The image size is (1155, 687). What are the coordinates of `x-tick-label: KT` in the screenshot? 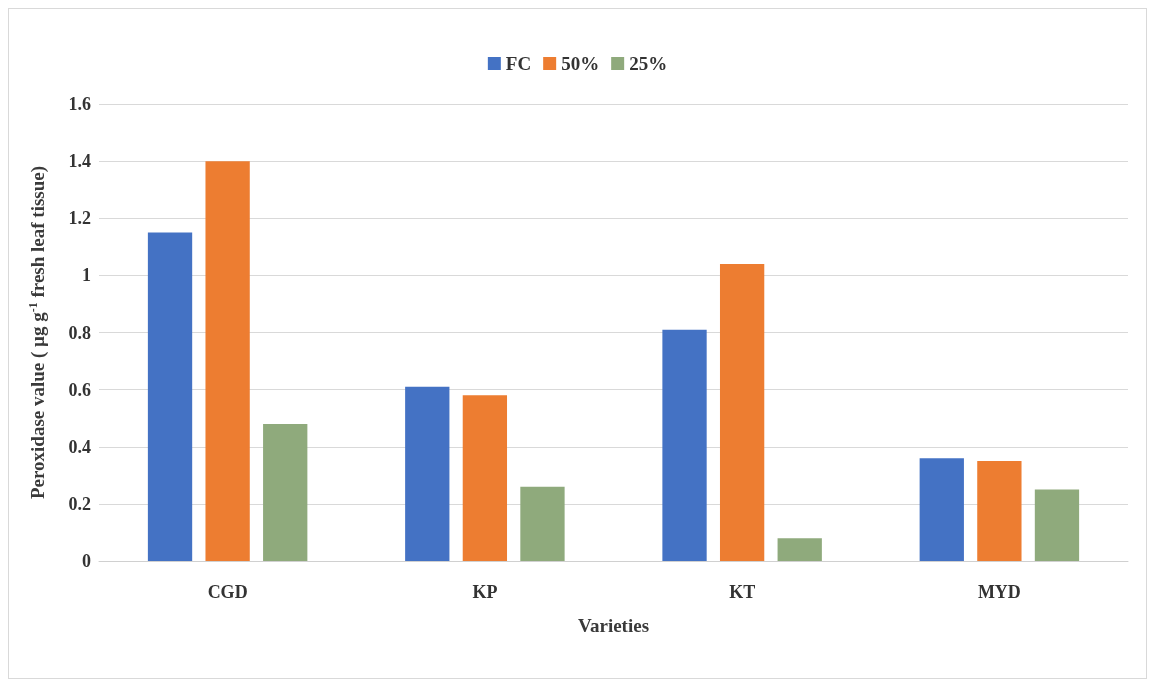 It's located at (742, 592).